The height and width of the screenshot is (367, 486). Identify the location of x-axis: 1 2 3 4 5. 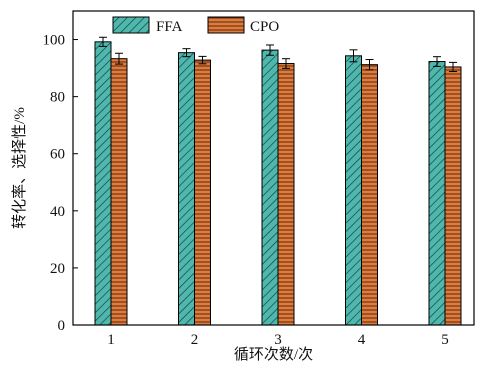
(278, 334).